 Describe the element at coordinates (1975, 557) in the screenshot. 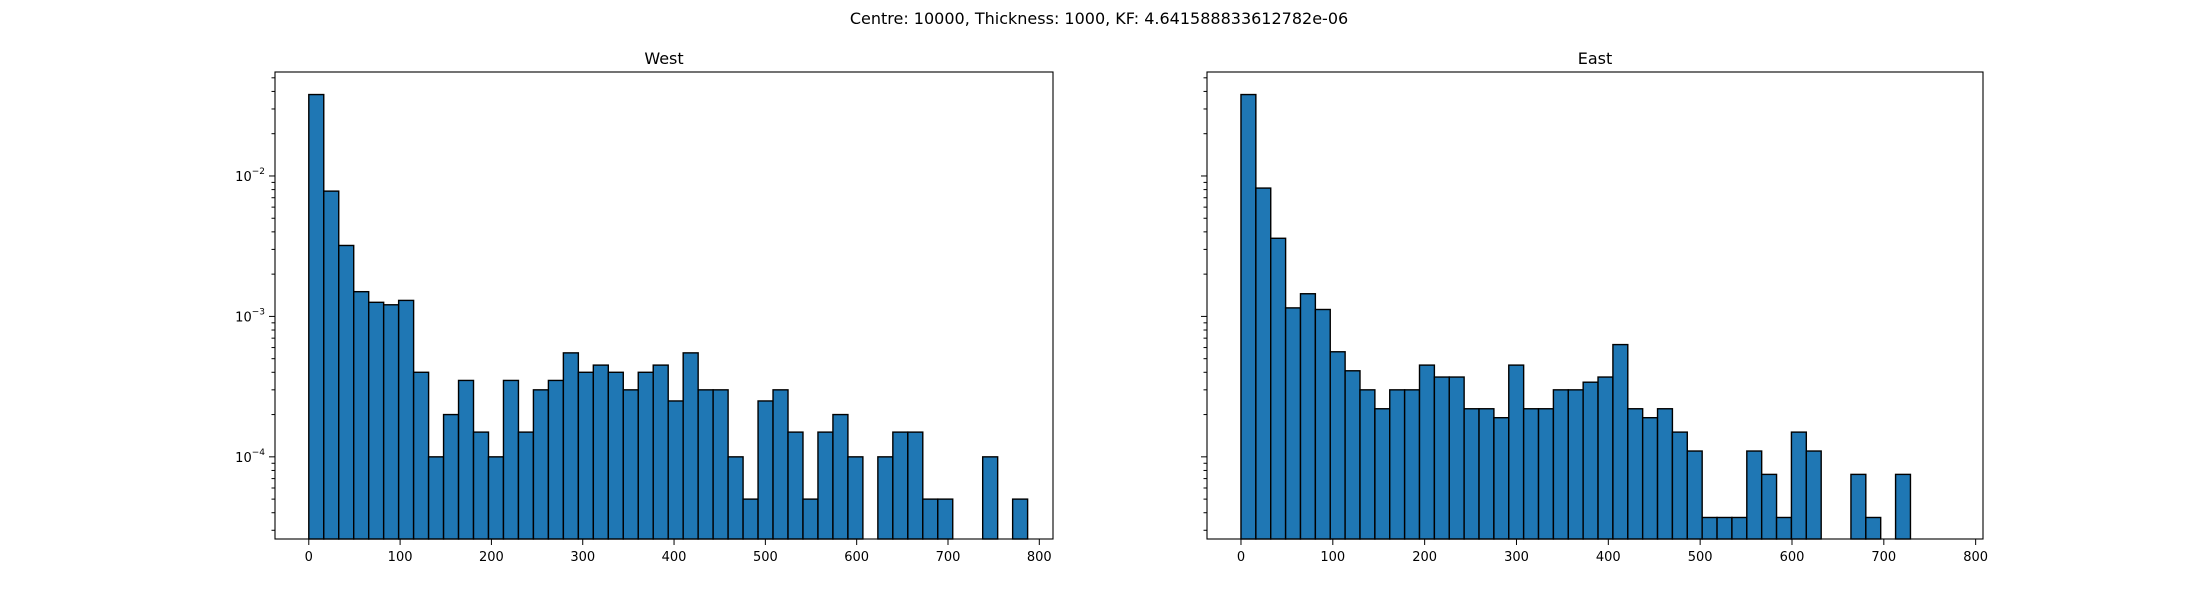

I see `east-xtick-label-8: 800` at that location.